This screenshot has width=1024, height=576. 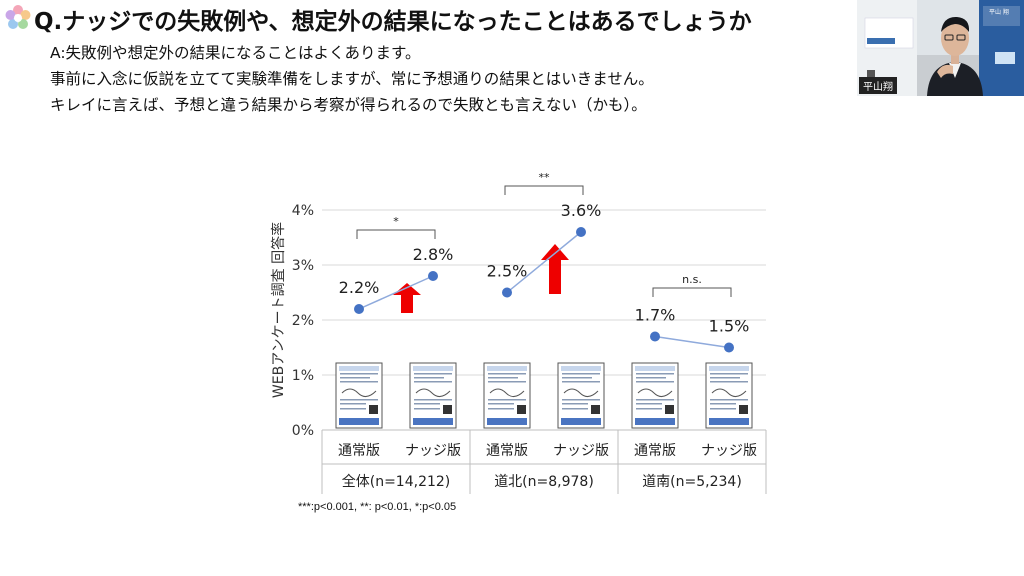 I want to click on y-tick-label: 2%, so click(x=303, y=321).